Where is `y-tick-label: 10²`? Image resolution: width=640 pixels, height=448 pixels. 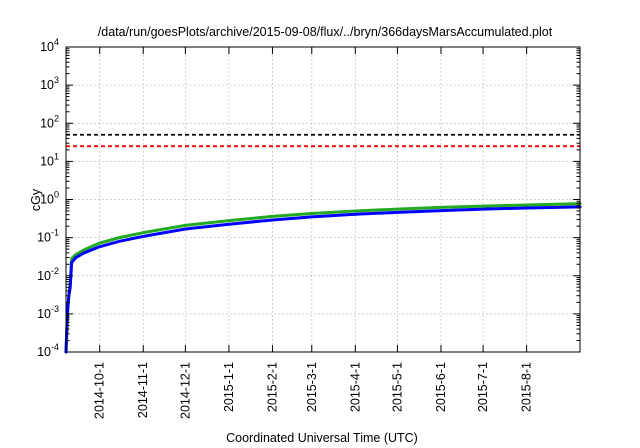 y-tick-label: 10² is located at coordinates (49, 121).